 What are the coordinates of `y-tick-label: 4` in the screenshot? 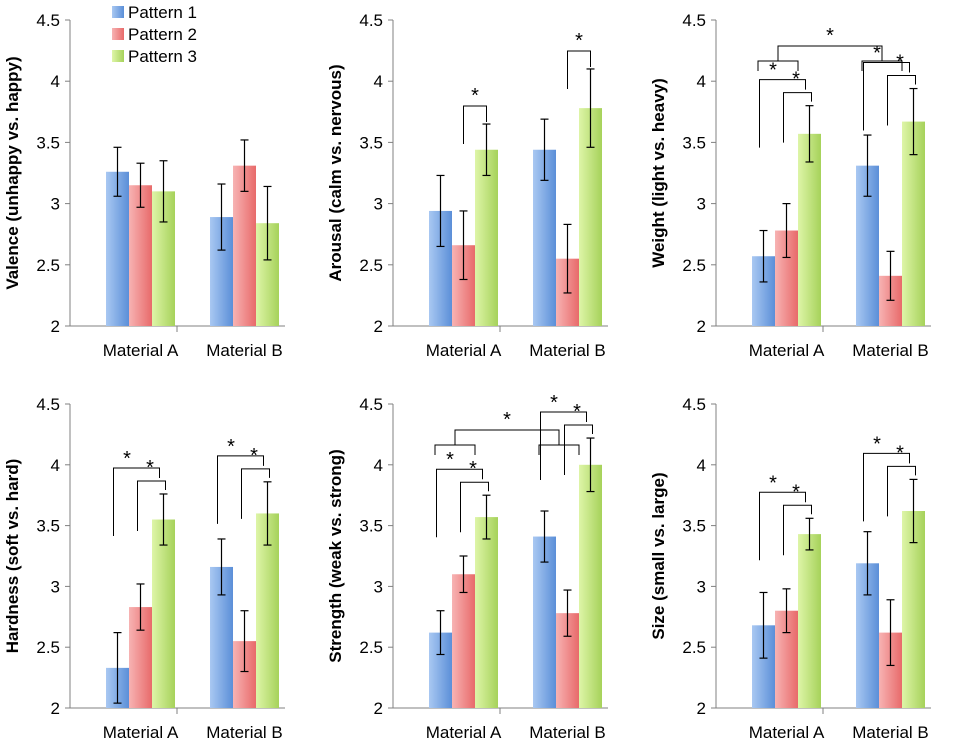 It's located at (378, 81).